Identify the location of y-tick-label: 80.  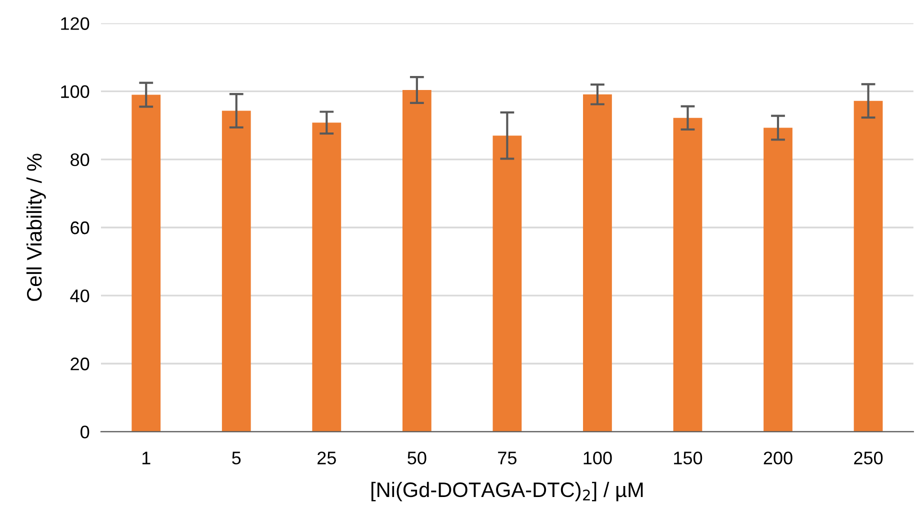
(80, 159).